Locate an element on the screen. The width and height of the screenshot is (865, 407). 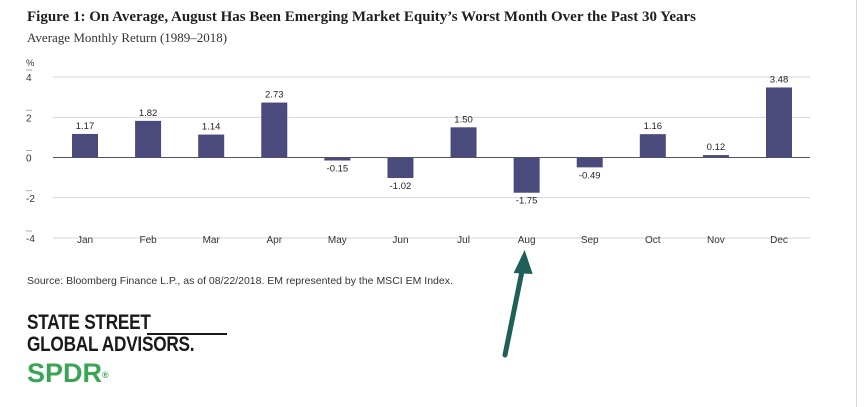
x-tick-label: Nov is located at coordinates (716, 240).